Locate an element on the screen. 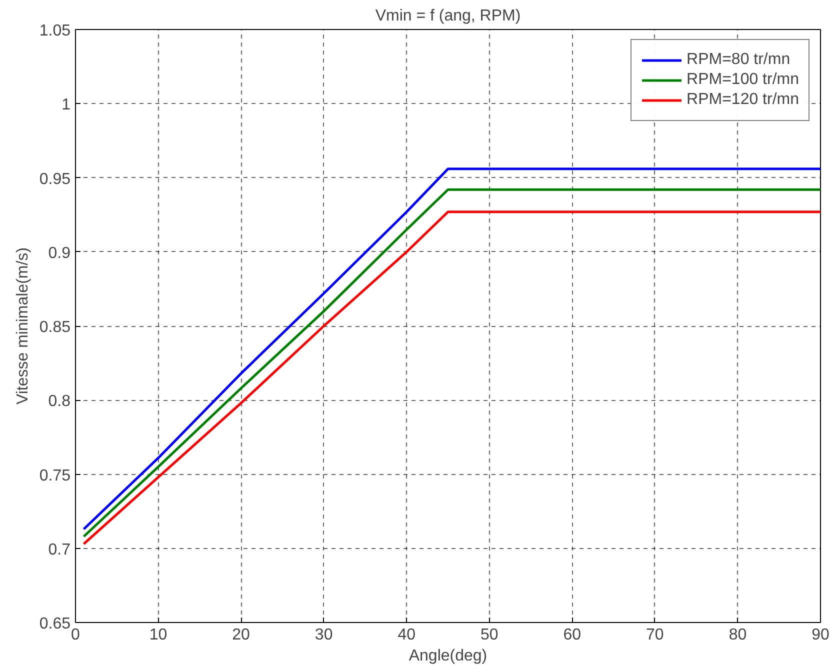  y-tick-label: 0.9 is located at coordinates (59, 253).